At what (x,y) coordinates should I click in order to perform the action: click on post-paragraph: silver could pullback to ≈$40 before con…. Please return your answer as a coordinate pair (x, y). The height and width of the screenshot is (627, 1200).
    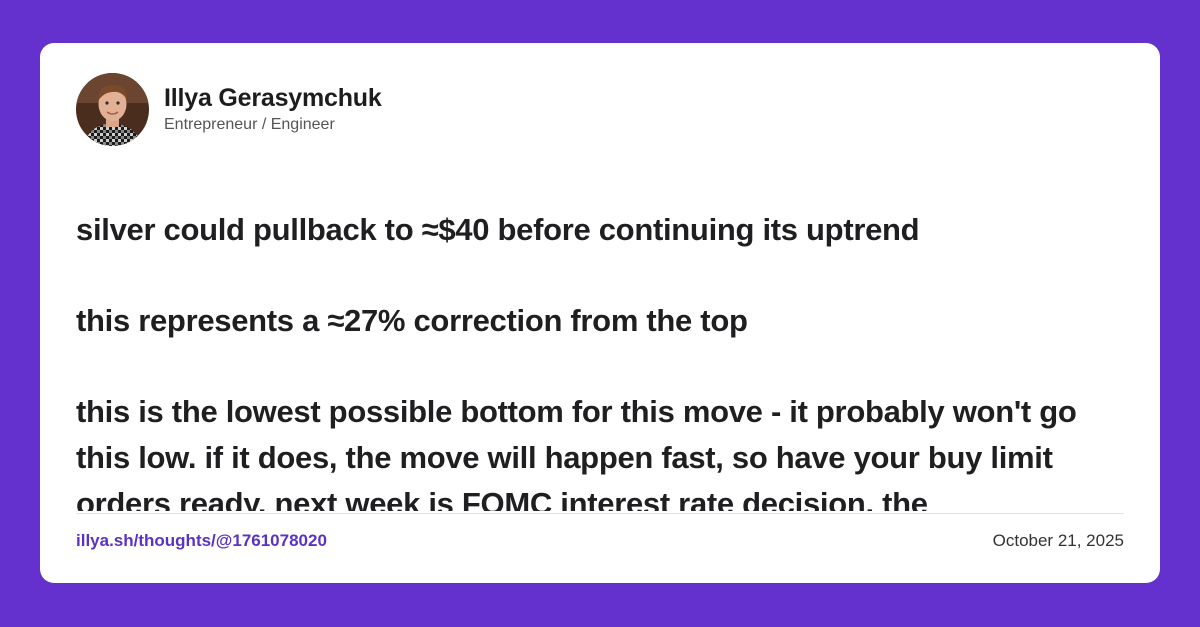
    Looking at the image, I should click on (498, 229).